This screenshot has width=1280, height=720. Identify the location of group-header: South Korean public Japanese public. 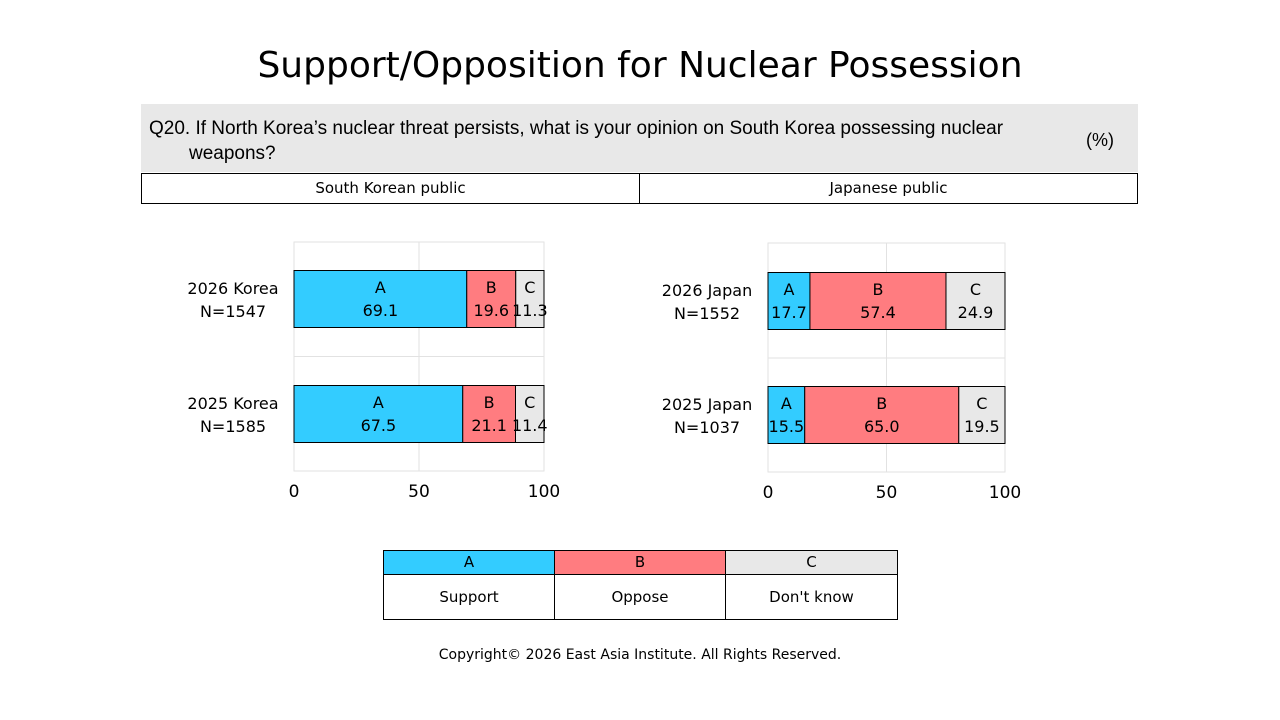
(639, 188).